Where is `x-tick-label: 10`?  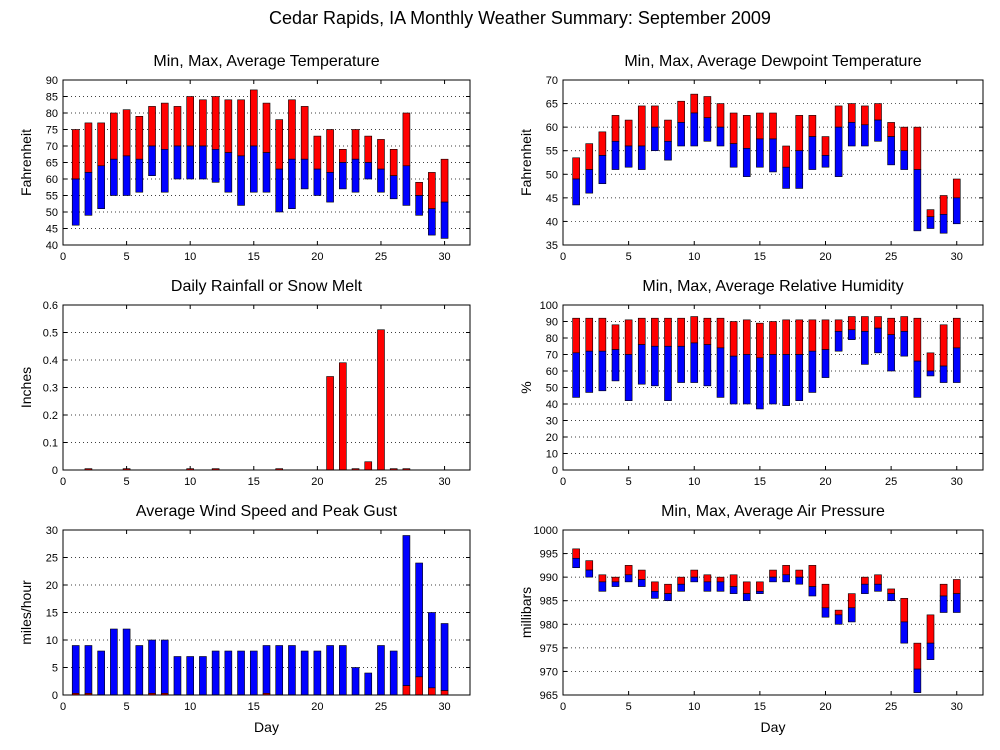
x-tick-label: 10 is located at coordinates (694, 707).